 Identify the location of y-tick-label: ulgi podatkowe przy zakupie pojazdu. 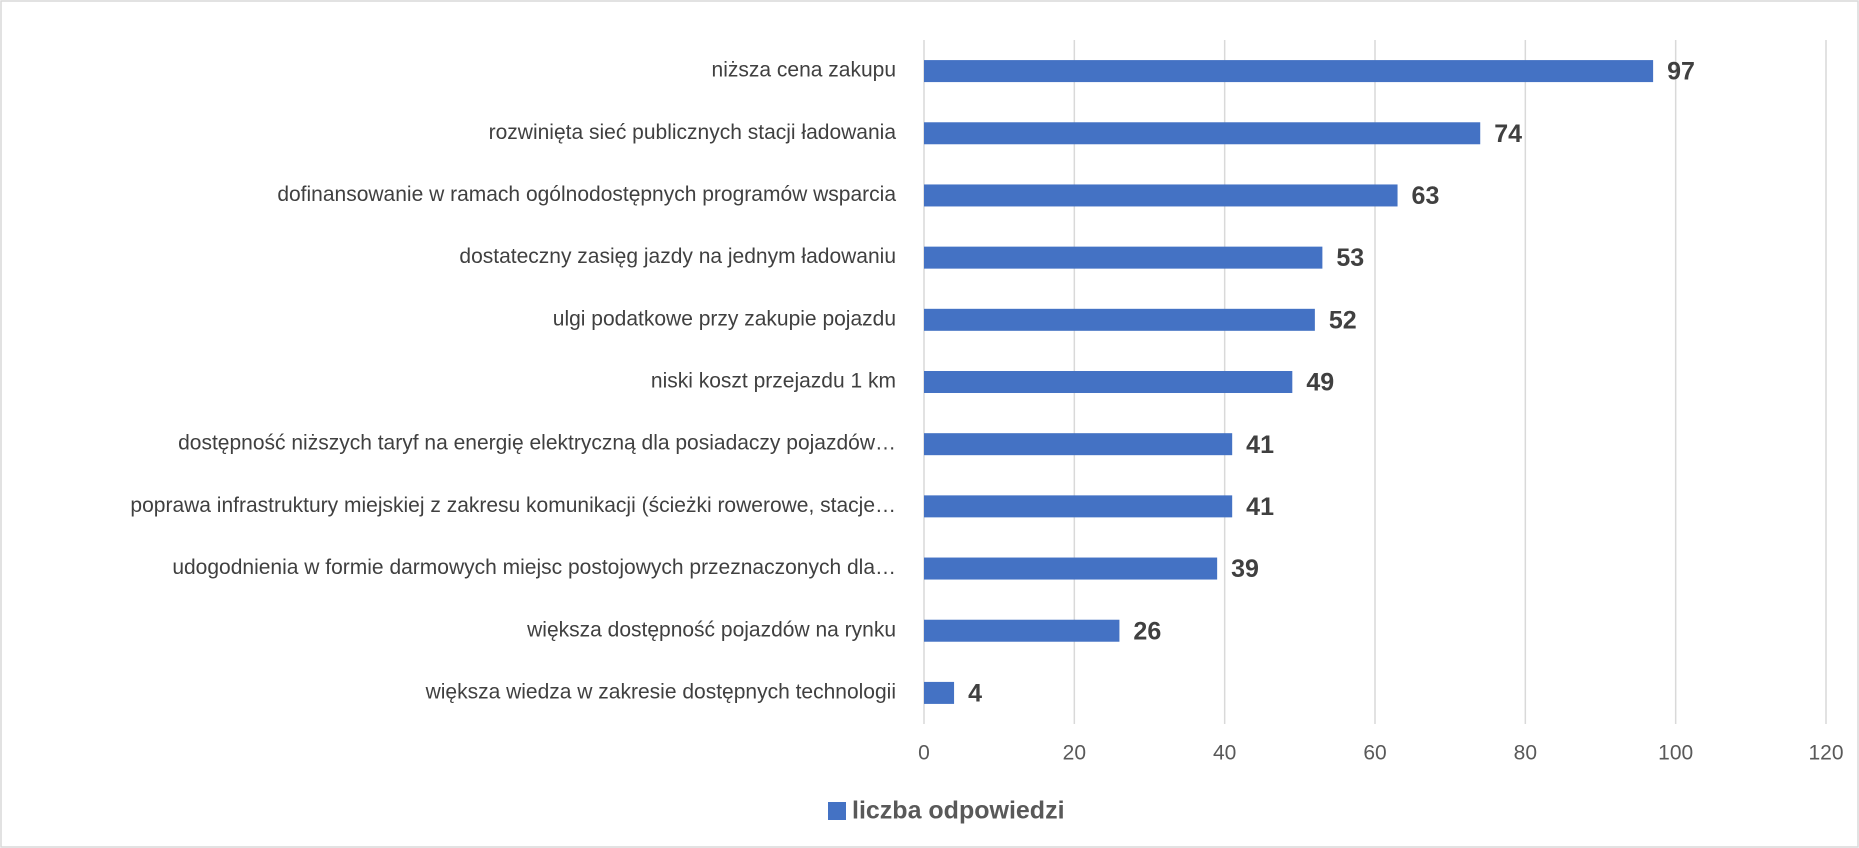
(724, 318).